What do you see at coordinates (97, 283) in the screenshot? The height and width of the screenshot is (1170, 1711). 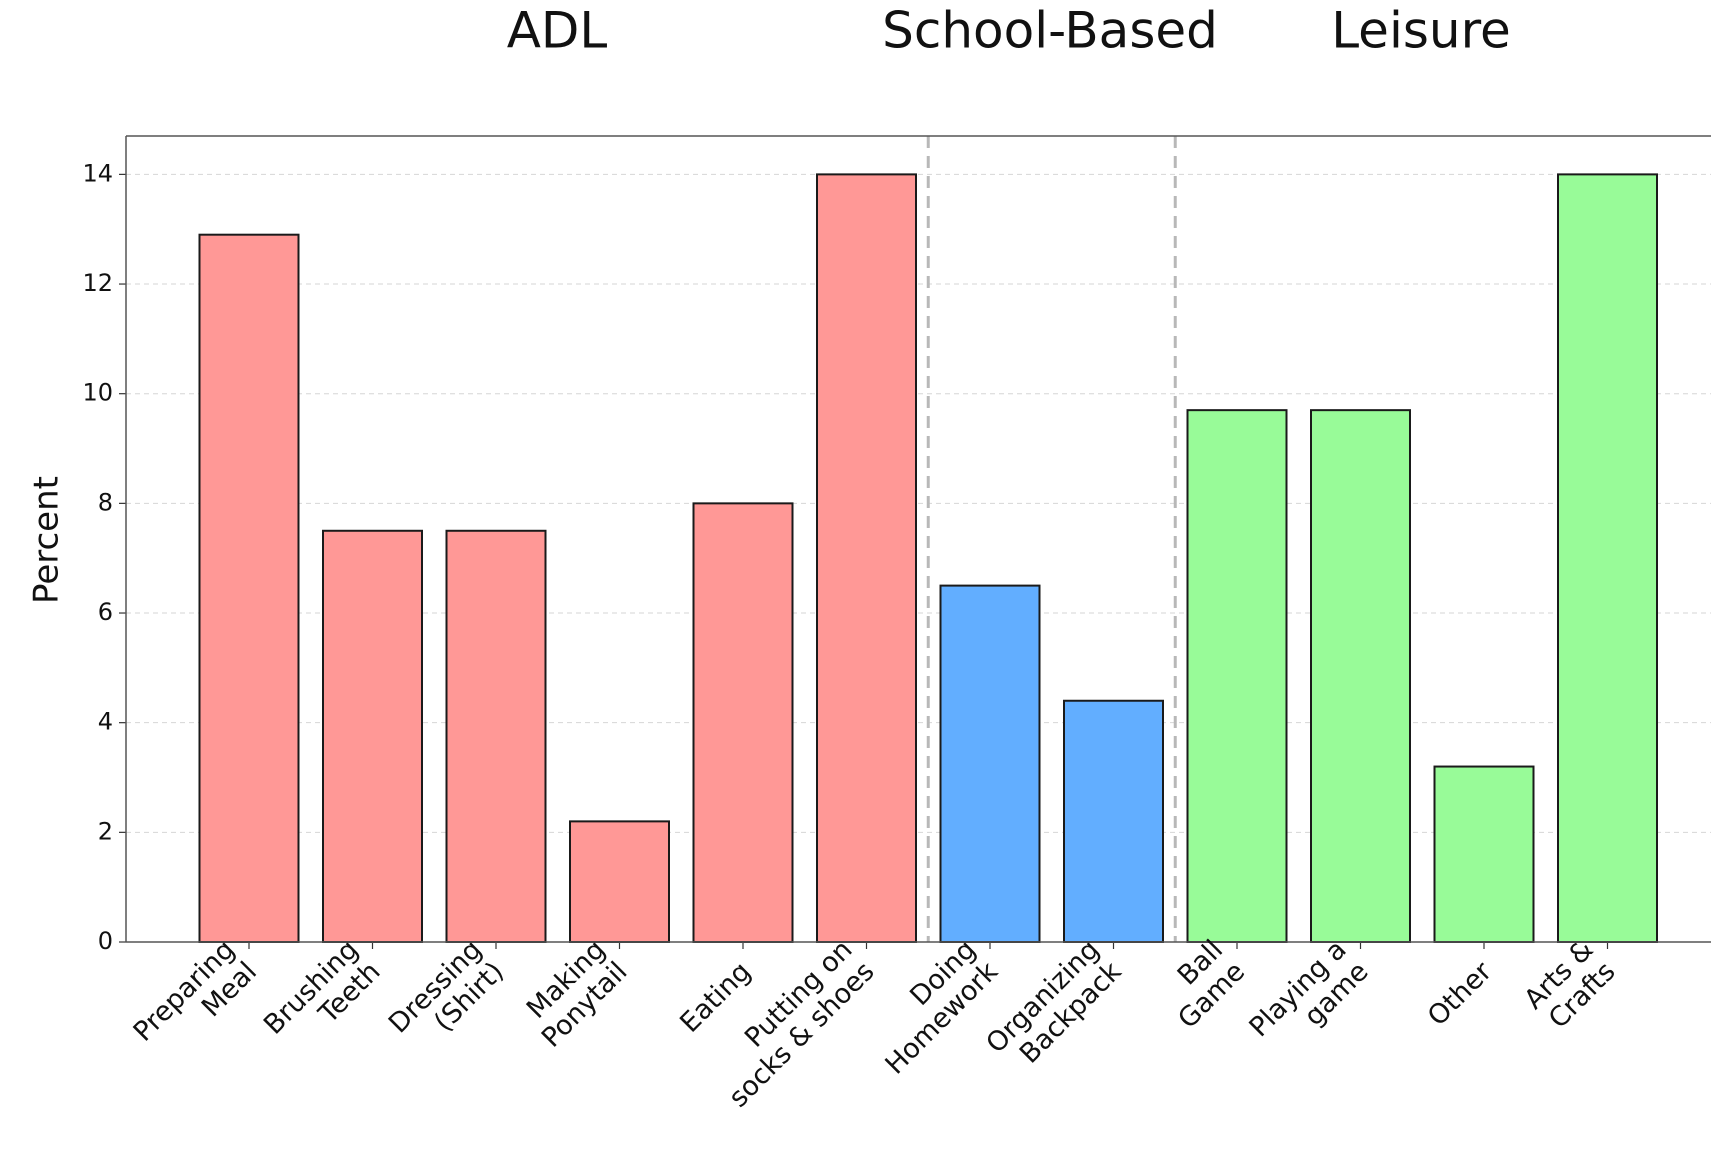 I see `y-tick-label: 12` at bounding box center [97, 283].